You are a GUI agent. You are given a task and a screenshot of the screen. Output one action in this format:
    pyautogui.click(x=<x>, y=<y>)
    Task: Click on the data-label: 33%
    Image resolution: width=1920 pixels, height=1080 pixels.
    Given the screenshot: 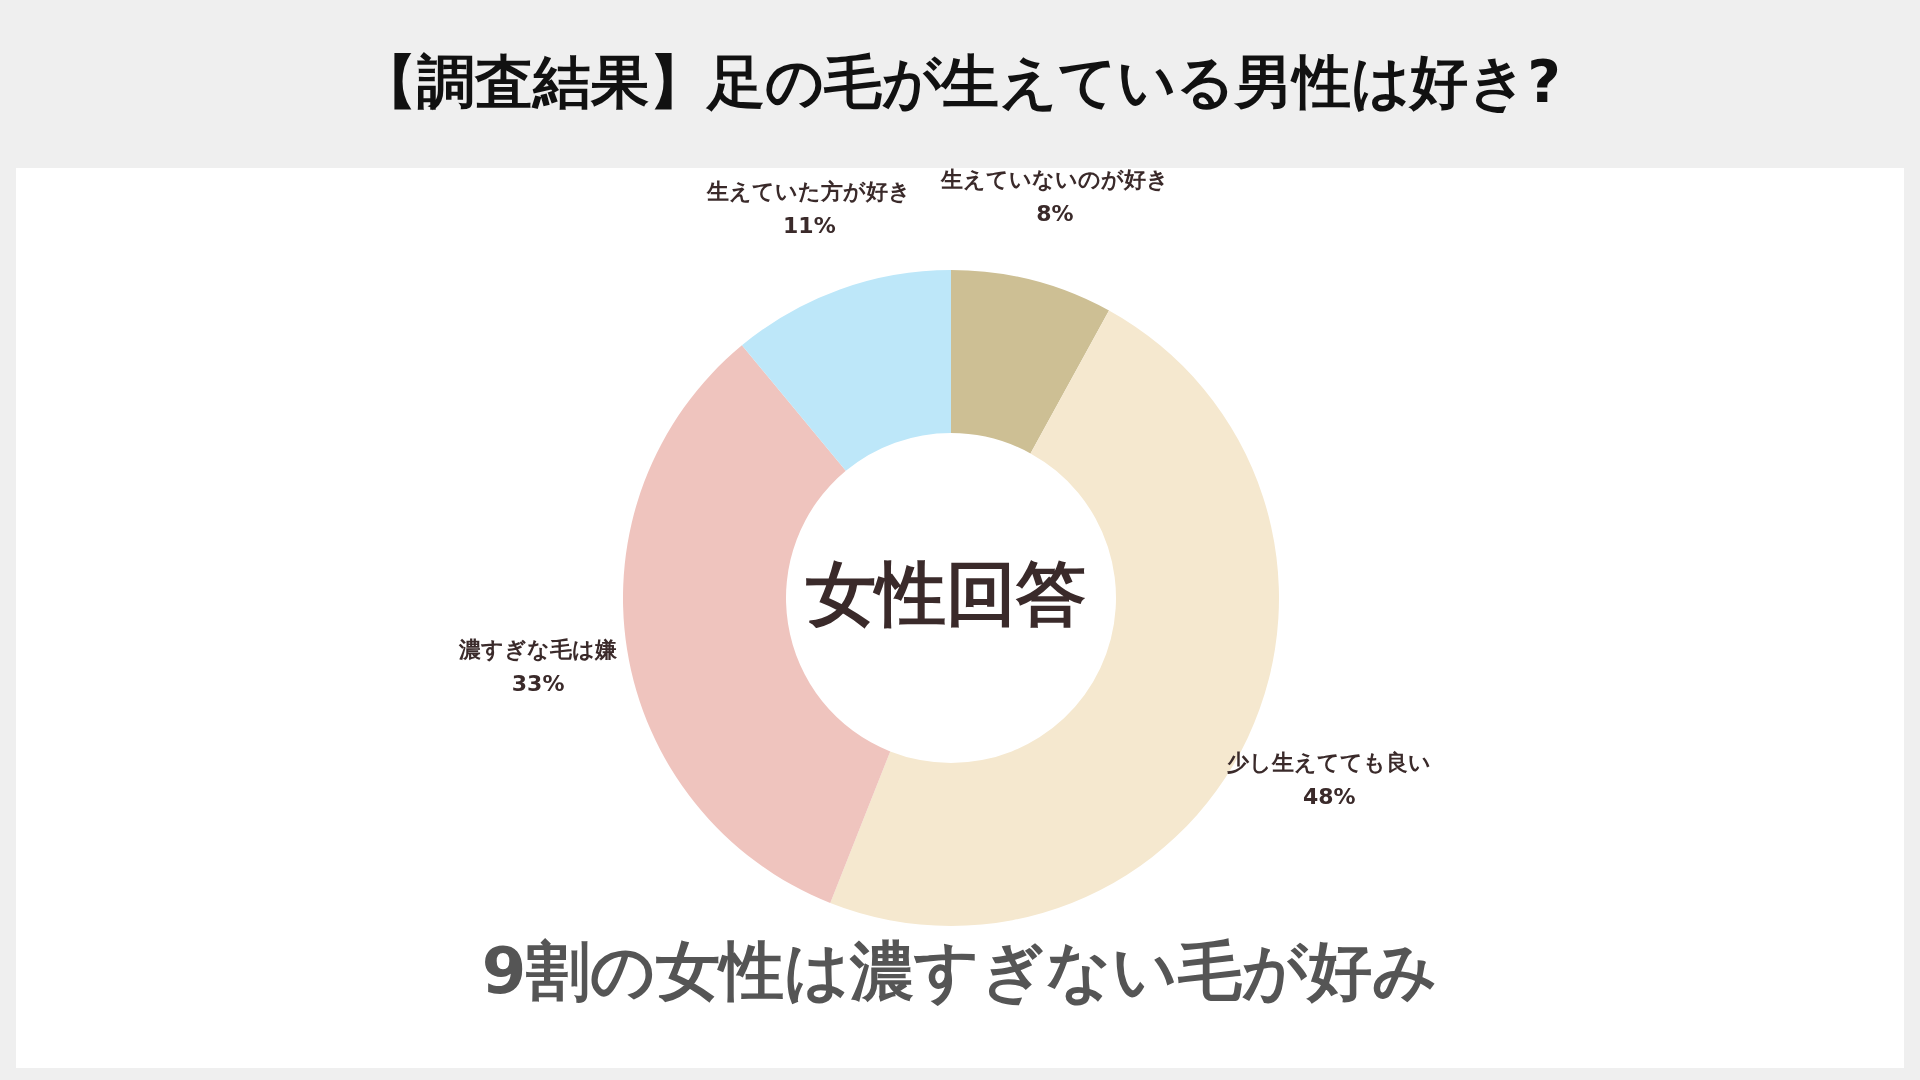 What is the action you would take?
    pyautogui.click(x=538, y=684)
    